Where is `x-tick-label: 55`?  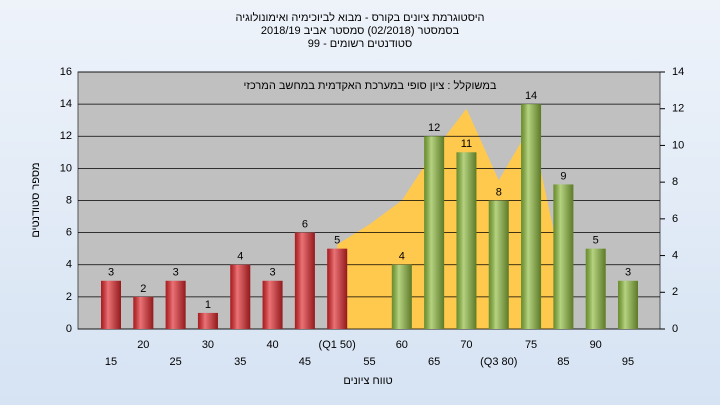 x-tick-label: 55 is located at coordinates (369, 362).